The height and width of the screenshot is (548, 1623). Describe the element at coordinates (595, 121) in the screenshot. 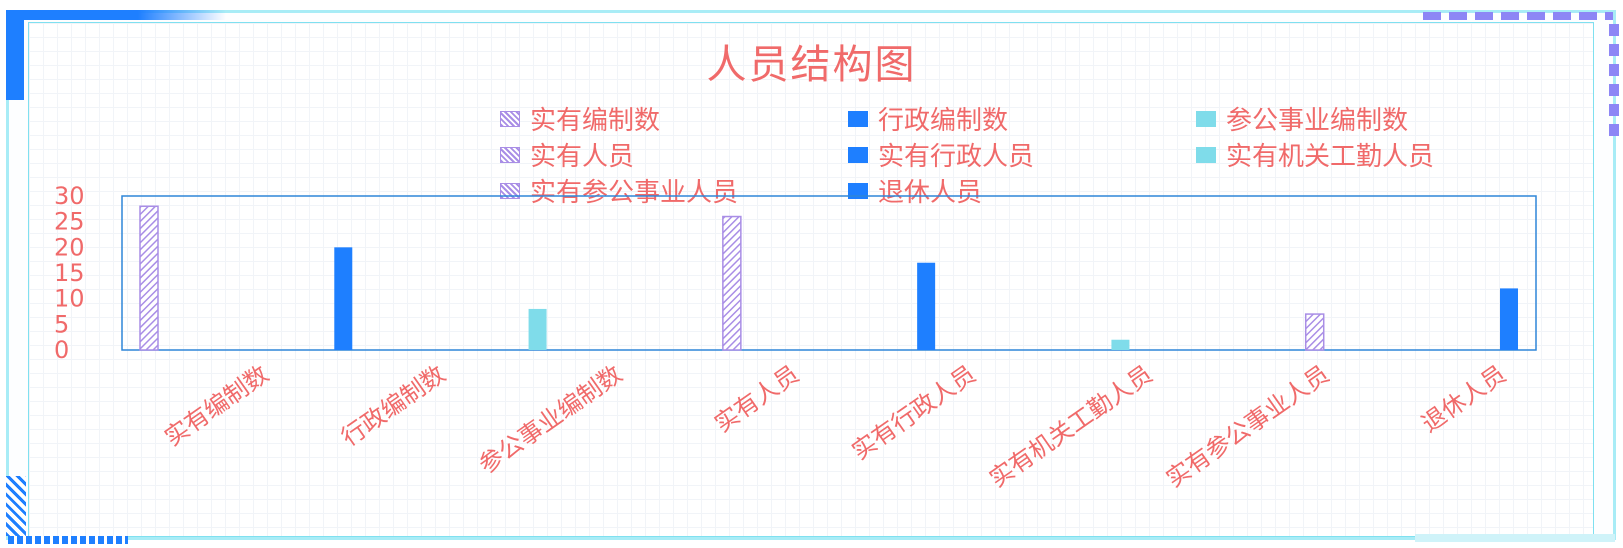

I see `legend-label: 实有编制数` at that location.